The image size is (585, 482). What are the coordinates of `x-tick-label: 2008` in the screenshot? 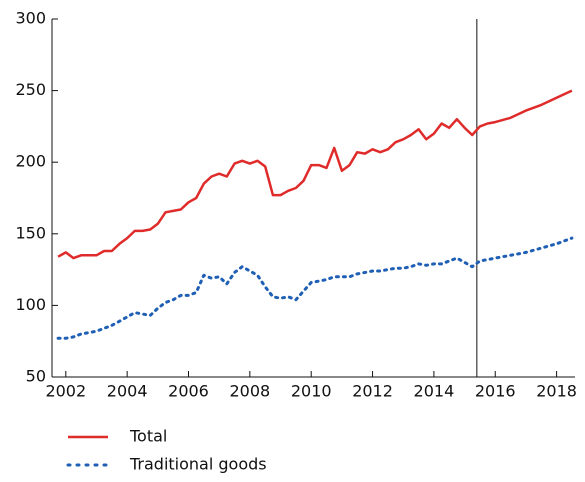 It's located at (249, 391).